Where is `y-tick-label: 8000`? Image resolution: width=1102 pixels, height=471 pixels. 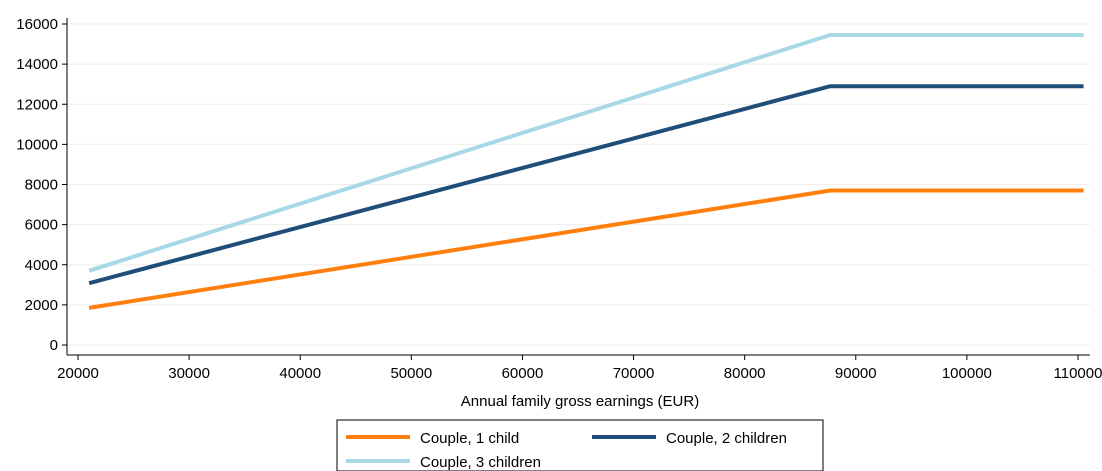
y-tick-label: 8000 is located at coordinates (41, 185).